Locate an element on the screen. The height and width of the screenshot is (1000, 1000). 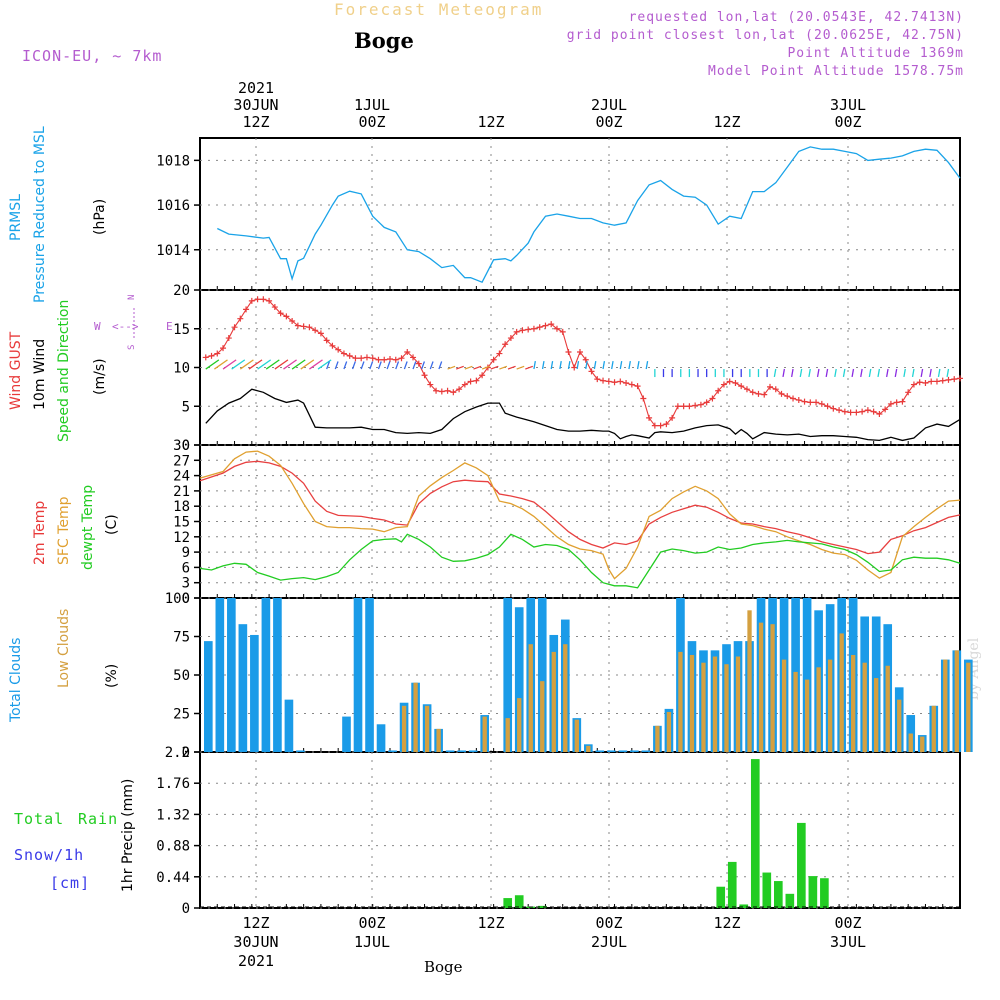
bottom-hour-label: 00Z is located at coordinates (608, 923).